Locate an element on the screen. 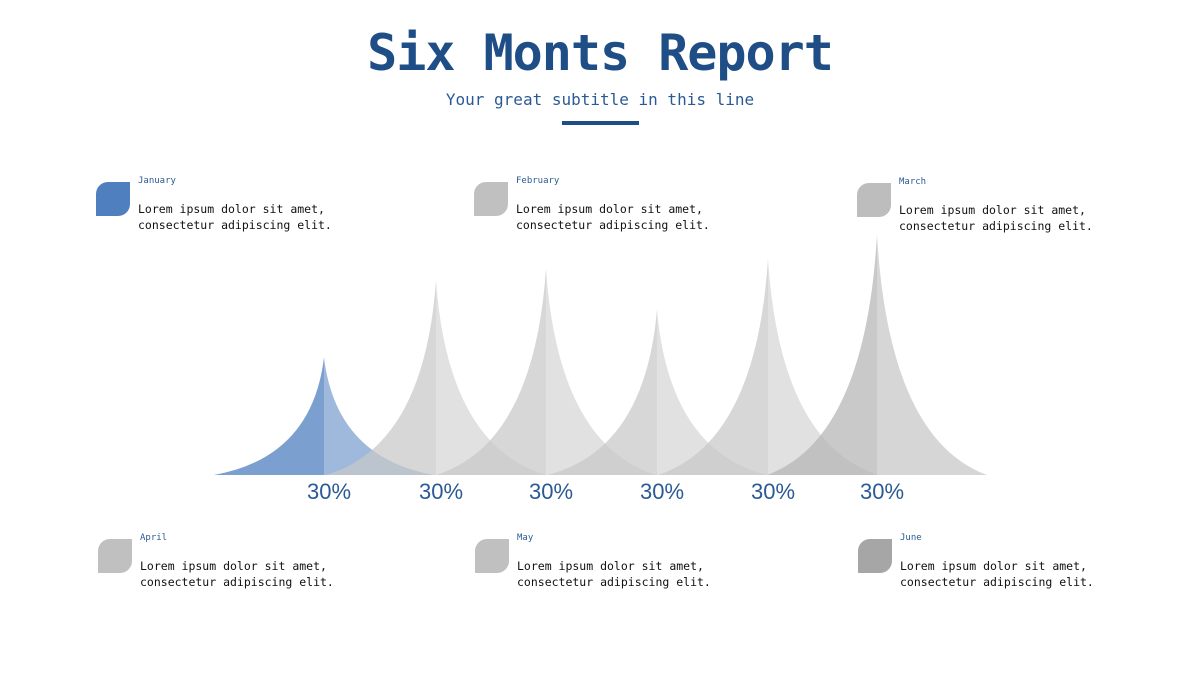  peak-march is located at coordinates (546, 371).